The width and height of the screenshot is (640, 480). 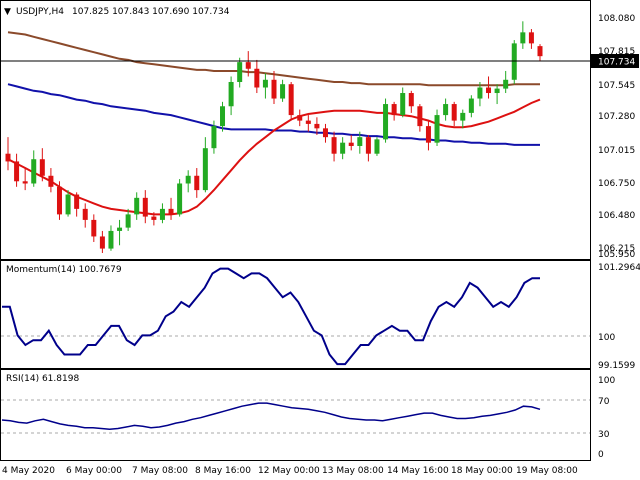 What do you see at coordinates (353, 471) in the screenshot?
I see `time-tick: 13 May 08:00` at bounding box center [353, 471].